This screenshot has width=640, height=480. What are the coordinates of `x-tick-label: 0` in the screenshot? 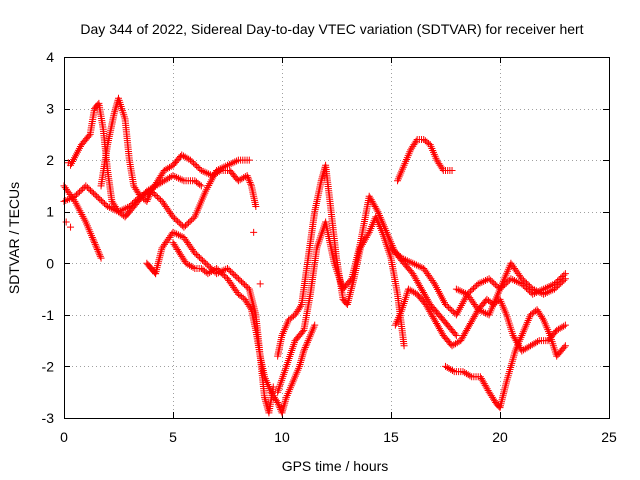 It's located at (64, 437).